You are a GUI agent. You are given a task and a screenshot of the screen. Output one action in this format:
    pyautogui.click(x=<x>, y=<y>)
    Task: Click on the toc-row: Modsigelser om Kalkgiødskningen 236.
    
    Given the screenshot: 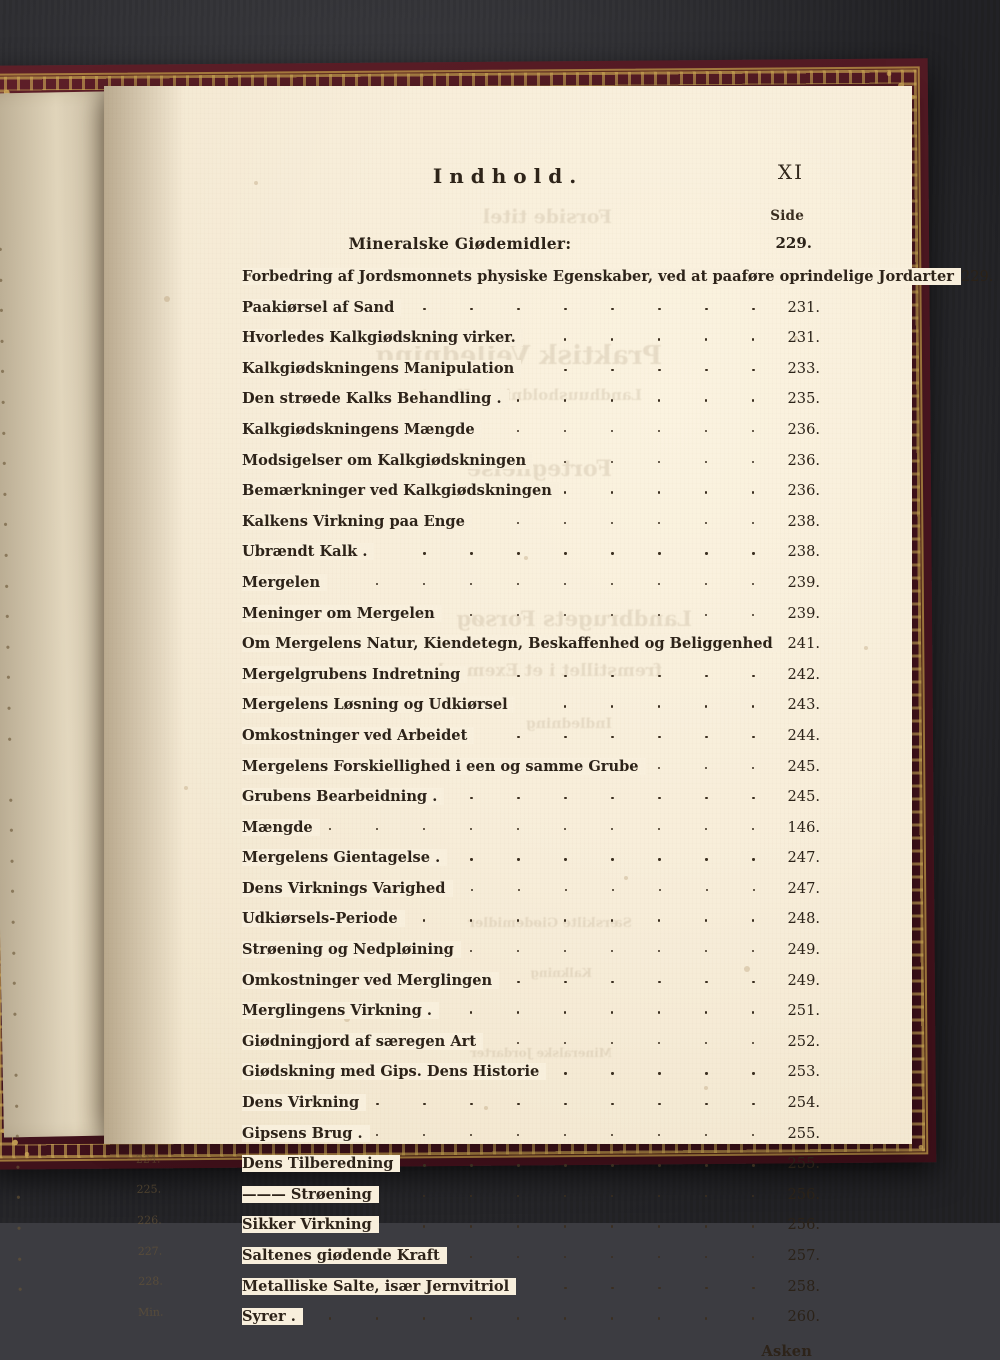 What is the action you would take?
    pyautogui.click(x=531, y=467)
    